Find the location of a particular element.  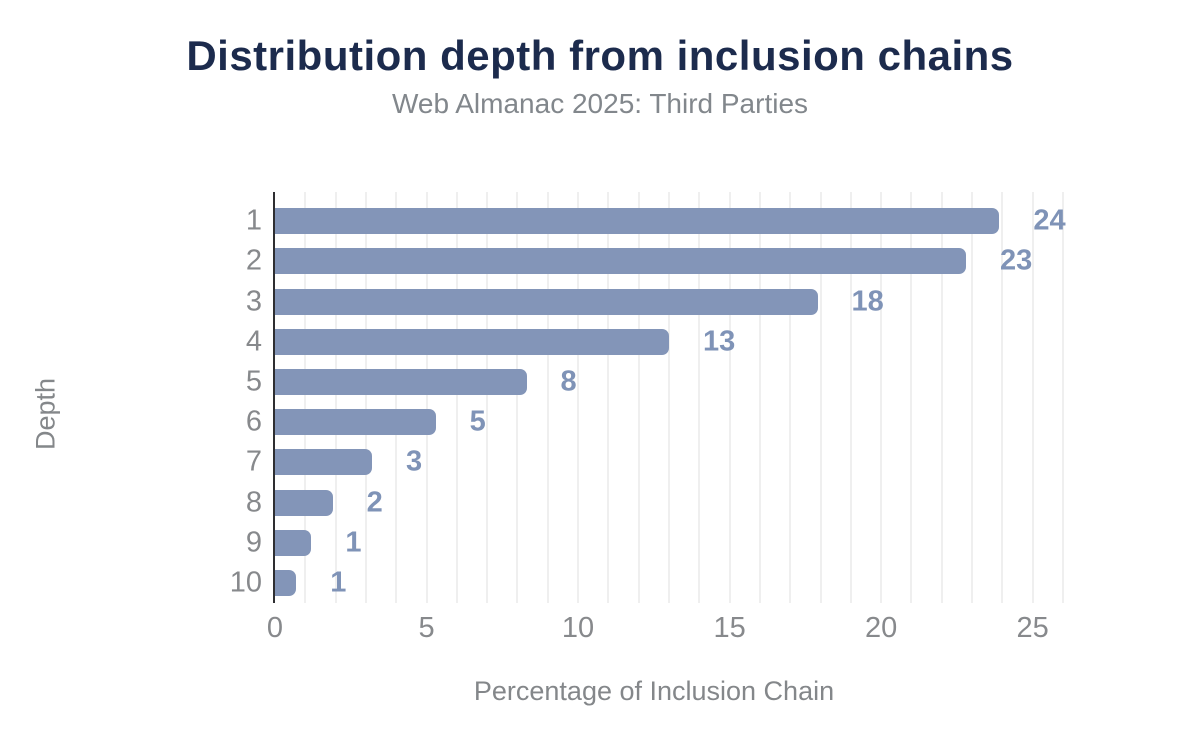

y-axis-title: Depth is located at coordinates (45, 414).